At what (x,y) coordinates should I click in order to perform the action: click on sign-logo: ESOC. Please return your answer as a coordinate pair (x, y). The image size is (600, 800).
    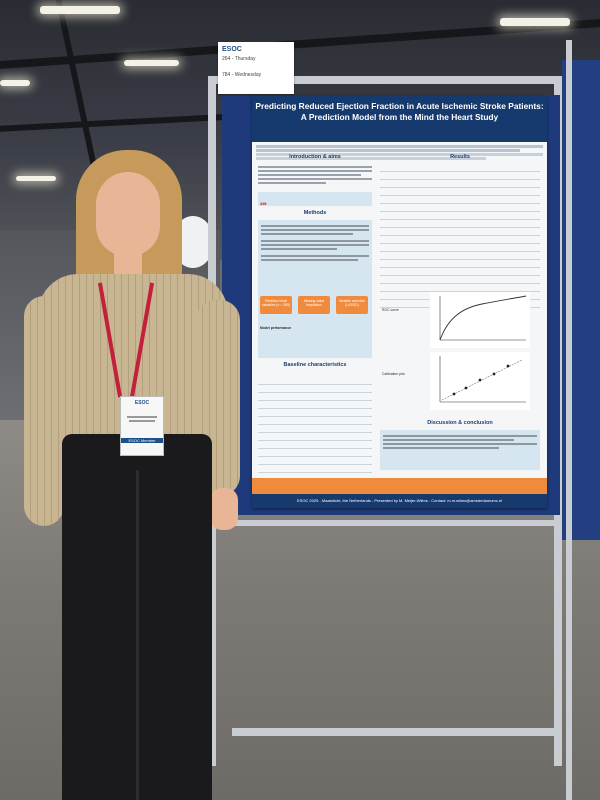
    Looking at the image, I should click on (232, 49).